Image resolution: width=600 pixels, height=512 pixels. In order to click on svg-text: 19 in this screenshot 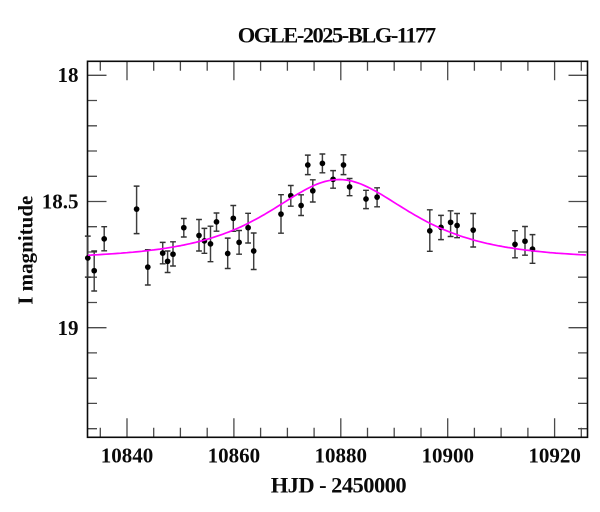, I will do `click(68, 328)`.